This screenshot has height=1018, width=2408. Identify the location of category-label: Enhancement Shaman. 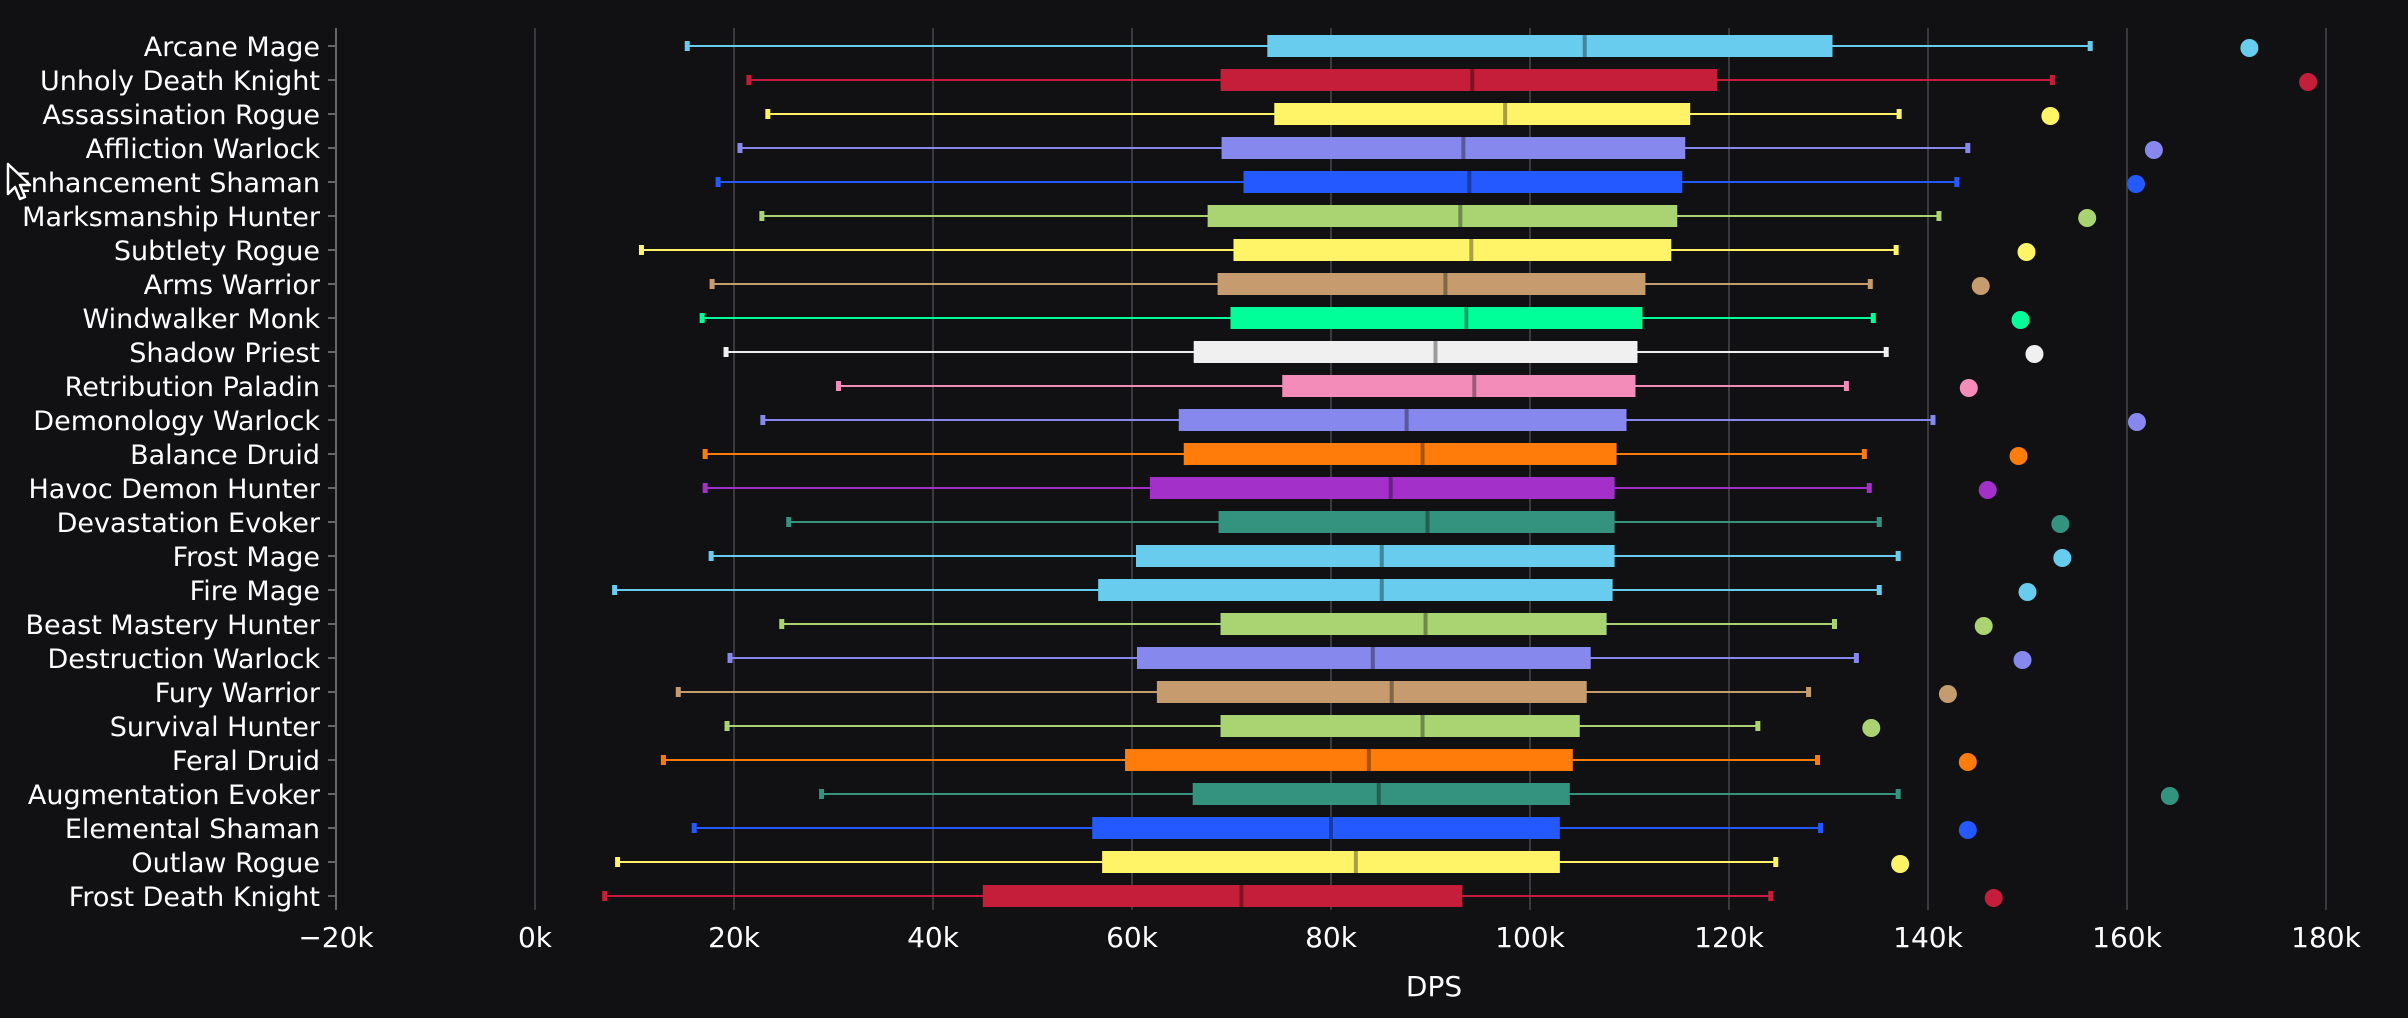
(167, 183).